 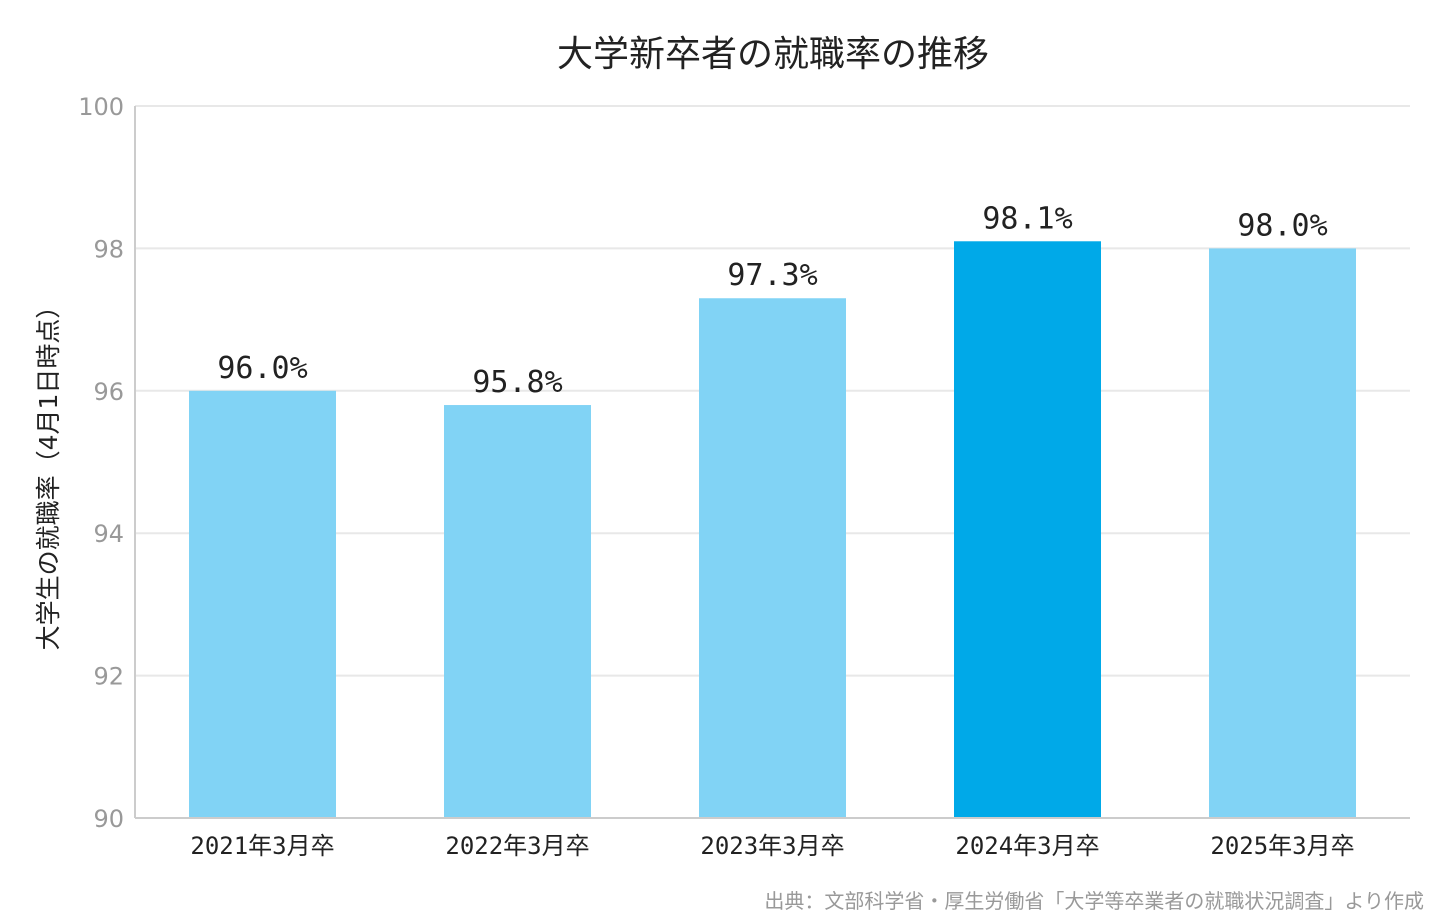 I want to click on x-axis-ticks: 2021年3月卒 2022年3月卒 2023年3月卒 2024年3月卒 2025年3月卒, so click(x=772, y=846).